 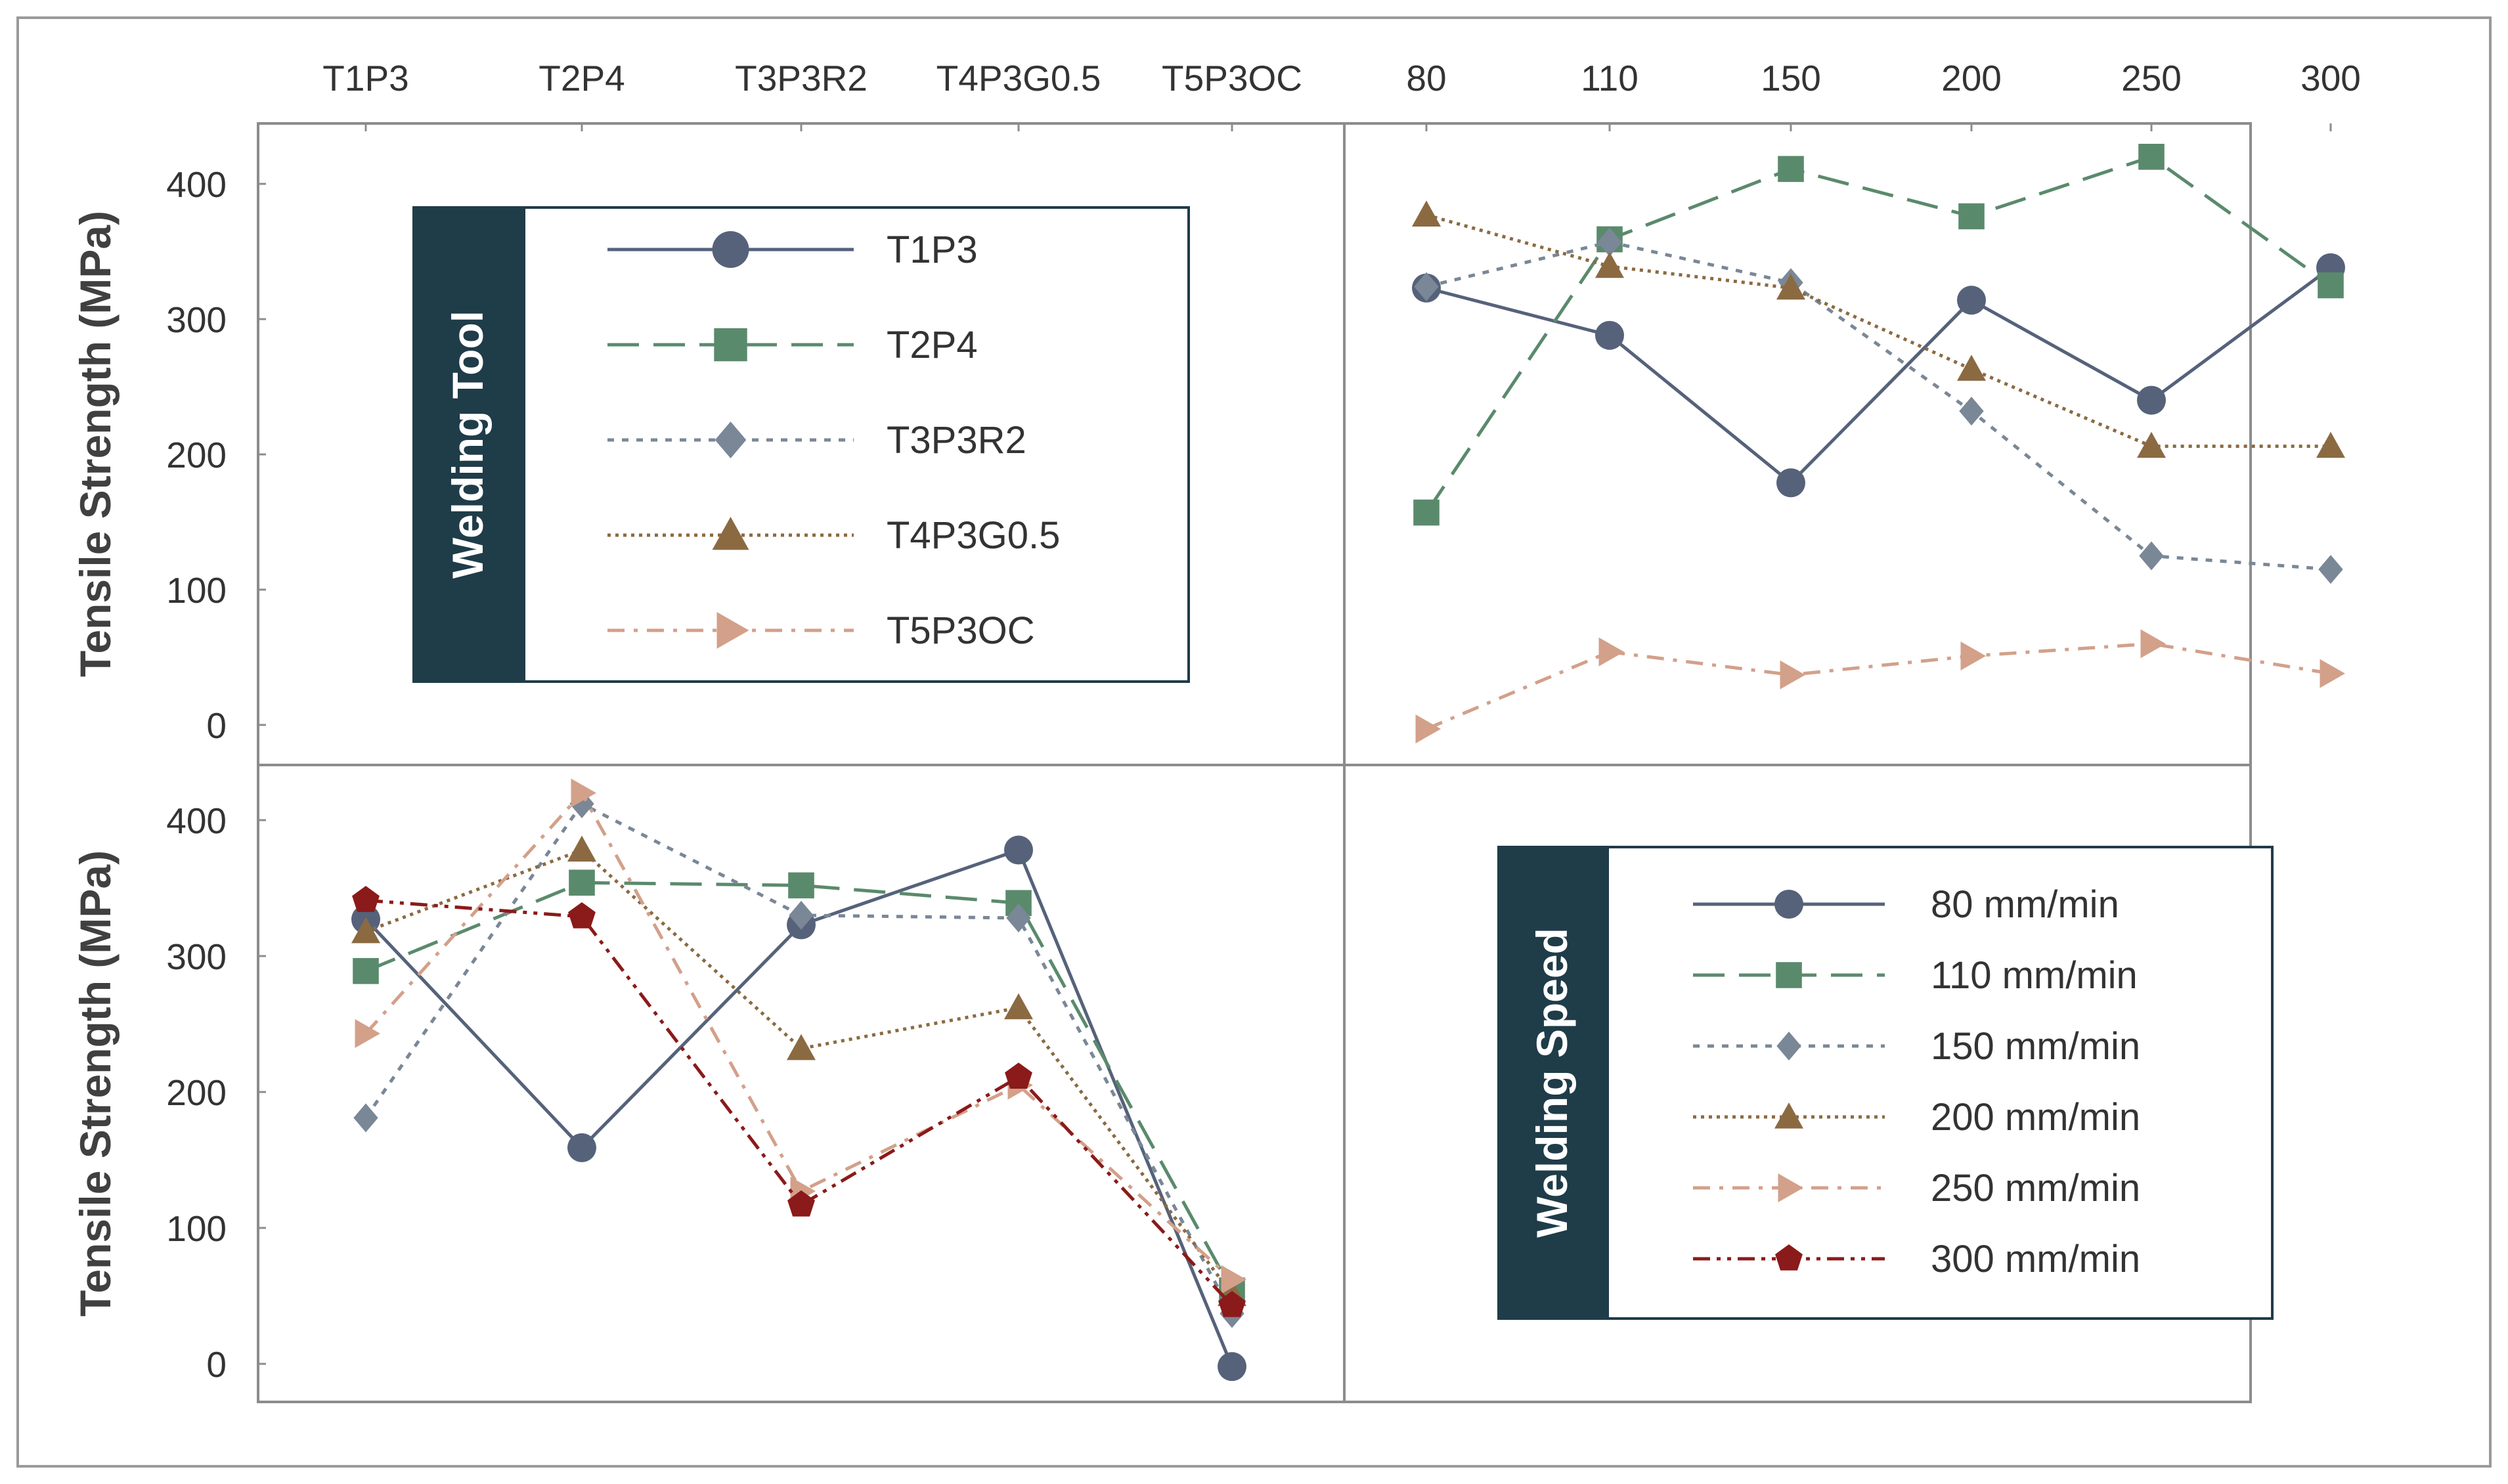 I want to click on x-tick-label-t3p3r2: T3P3R2, so click(x=801, y=78).